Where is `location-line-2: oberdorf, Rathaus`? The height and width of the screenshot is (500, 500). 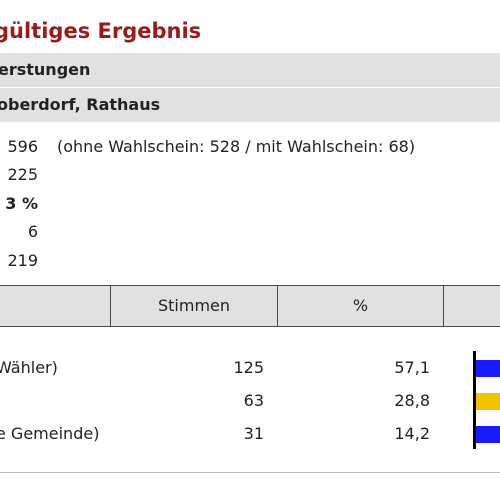 location-line-2: oberdorf, Rathaus is located at coordinates (80, 104).